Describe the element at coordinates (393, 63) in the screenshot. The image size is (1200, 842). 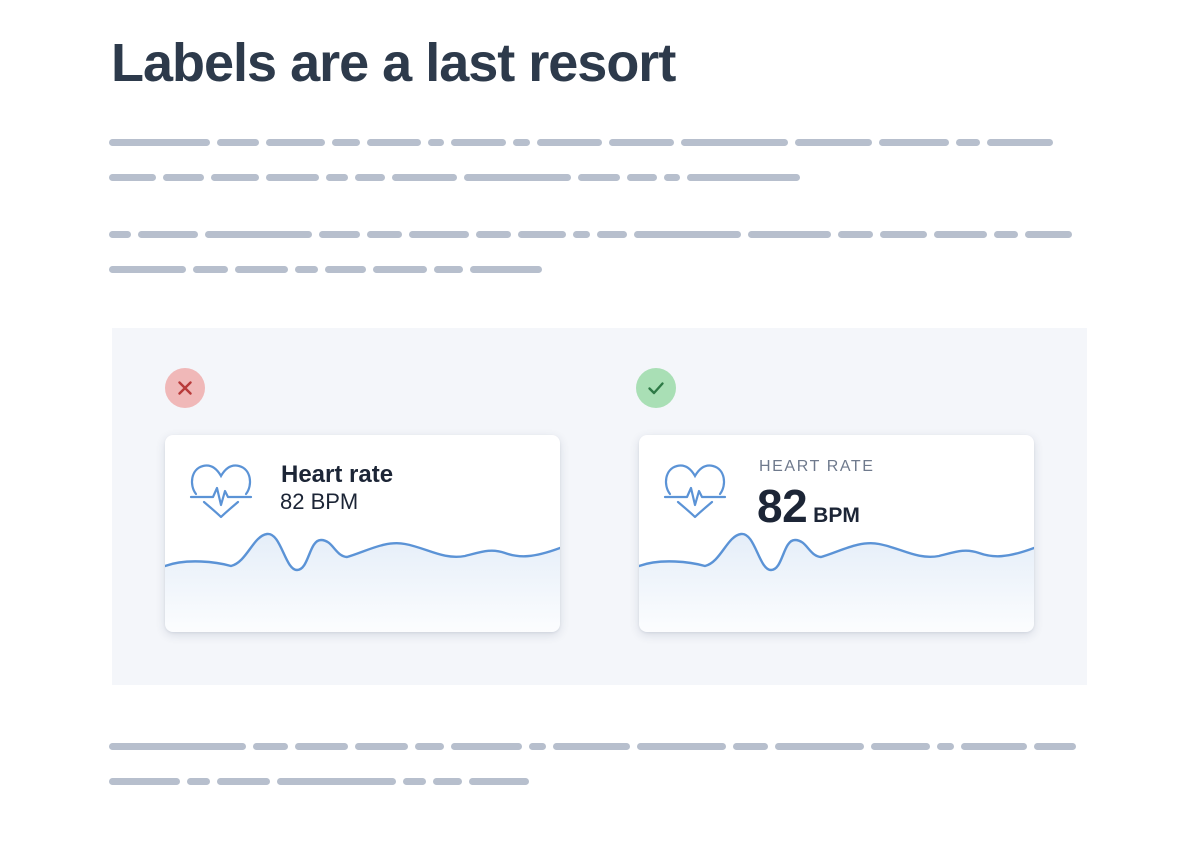
I see `page-title: Labels are a last resort` at that location.